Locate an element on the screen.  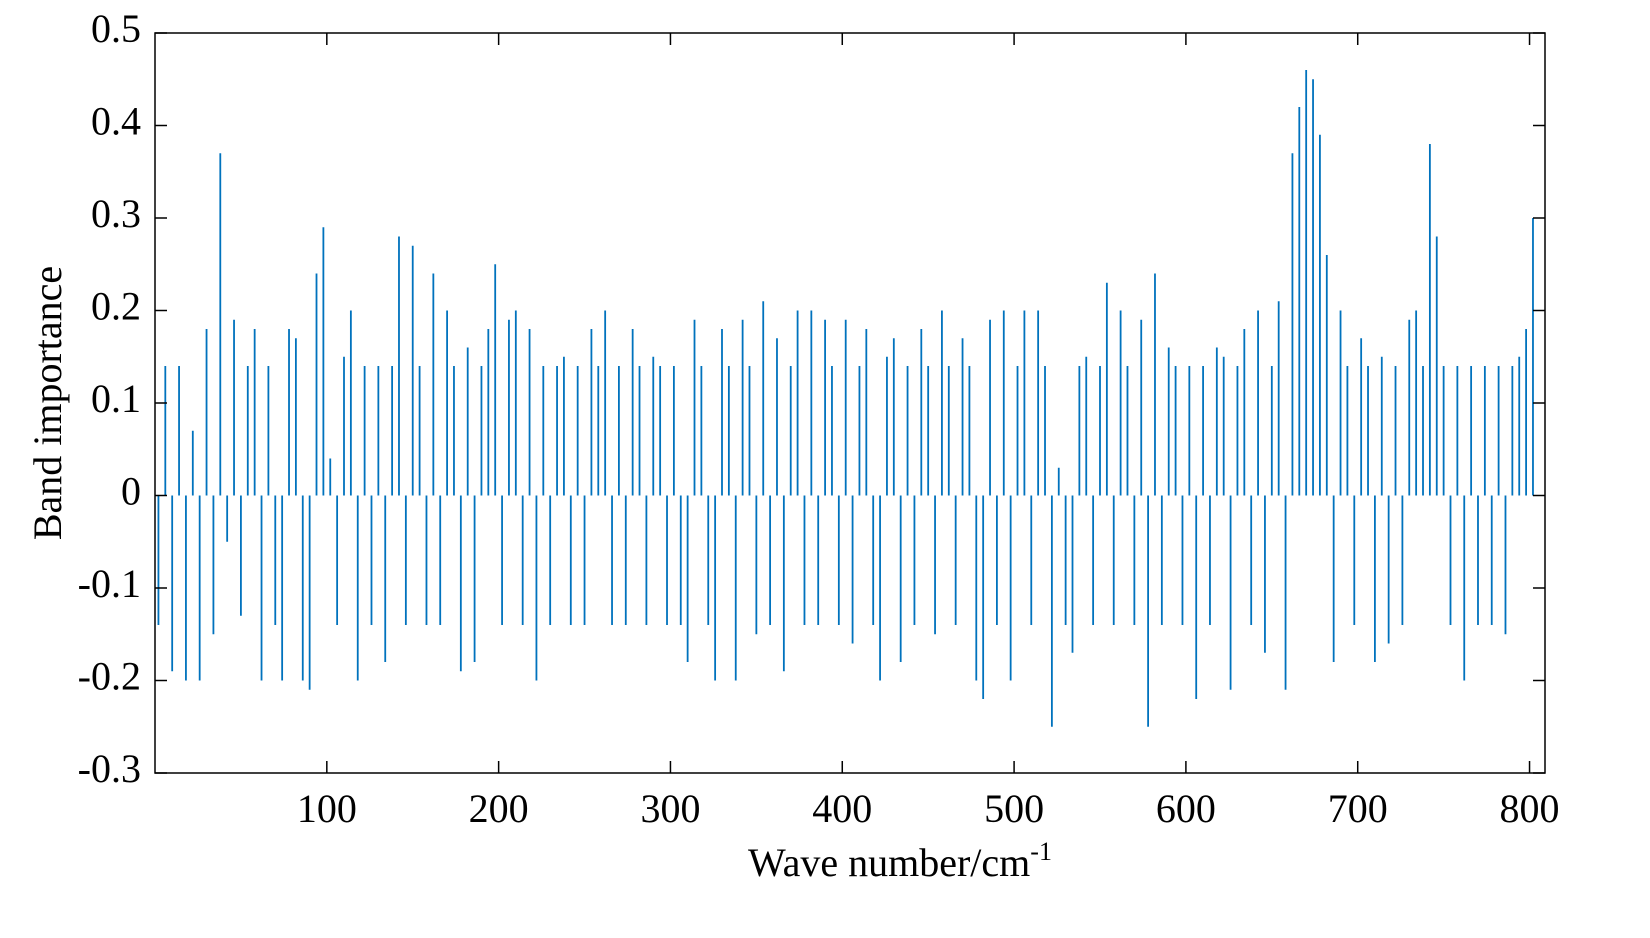
x-tick-label: 800 is located at coordinates (1530, 808).